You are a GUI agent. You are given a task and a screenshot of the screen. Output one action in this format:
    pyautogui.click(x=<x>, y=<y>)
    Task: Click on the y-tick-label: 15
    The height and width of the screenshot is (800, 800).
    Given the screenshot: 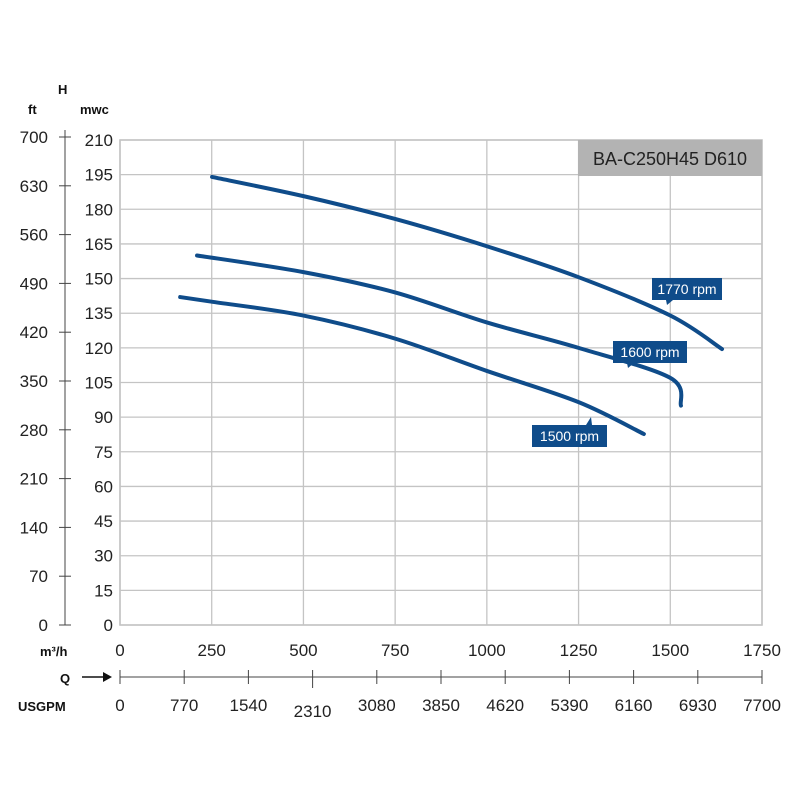 What is the action you would take?
    pyautogui.click(x=103, y=590)
    